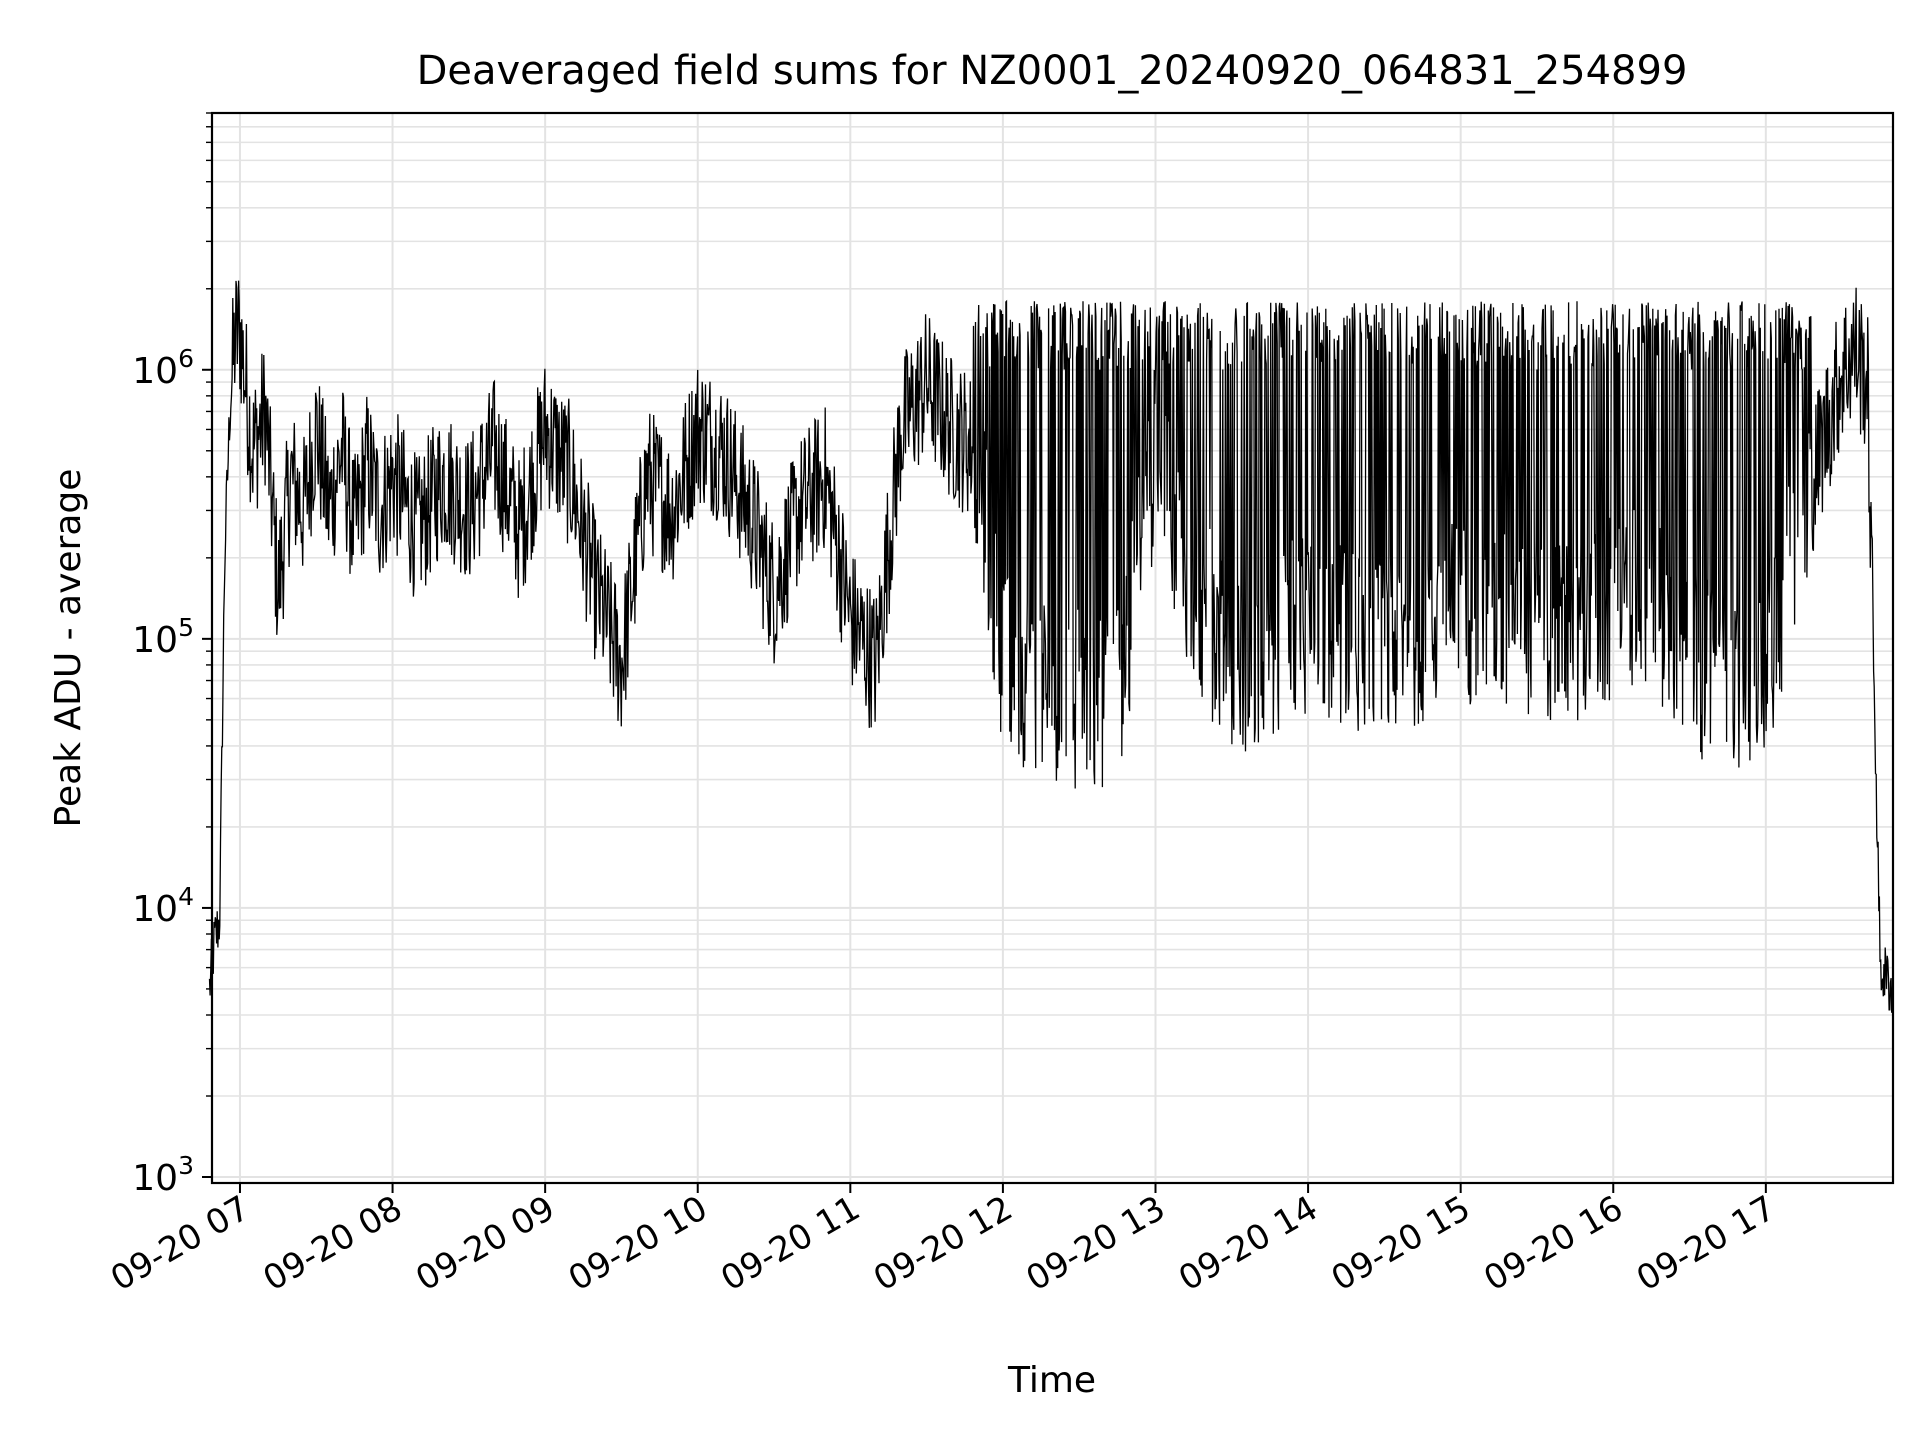 This screenshot has height=1440, width=1920. I want to click on y-tick-label: 10³, so click(163, 1175).